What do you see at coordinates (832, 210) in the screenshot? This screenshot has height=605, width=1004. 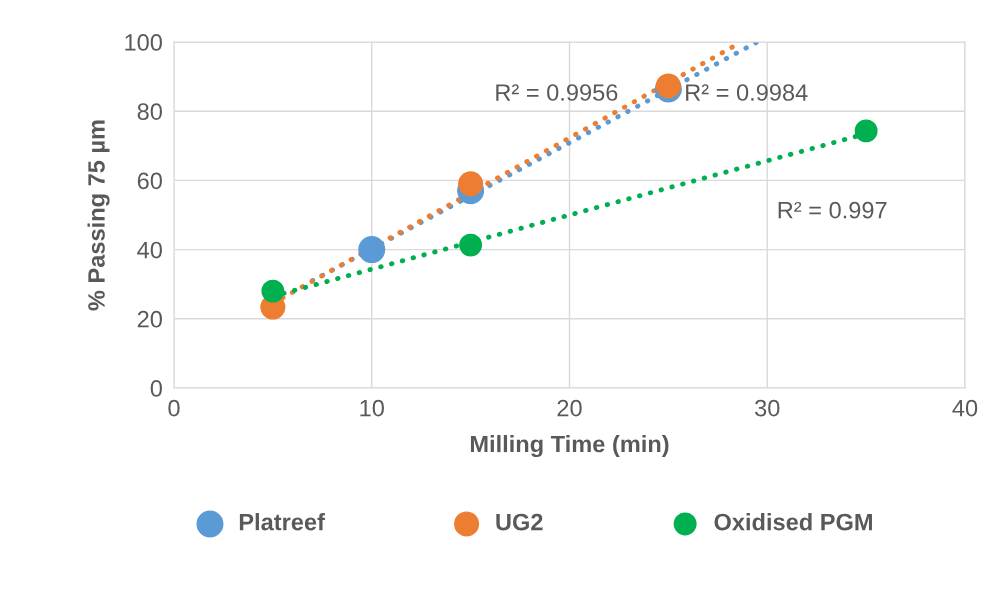 I see `annotation: R² = 0.997` at bounding box center [832, 210].